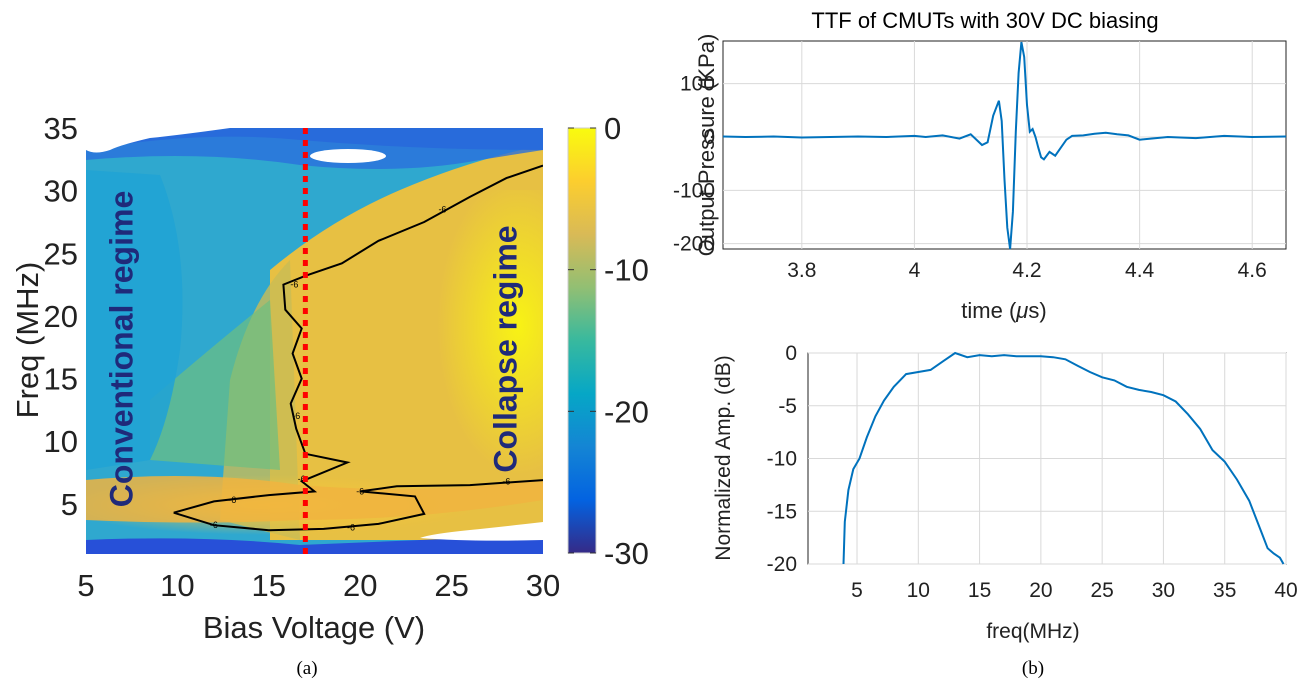  What do you see at coordinates (27, 340) in the screenshot?
I see `panel-a-ylabel: Freq (MHz)` at bounding box center [27, 340].